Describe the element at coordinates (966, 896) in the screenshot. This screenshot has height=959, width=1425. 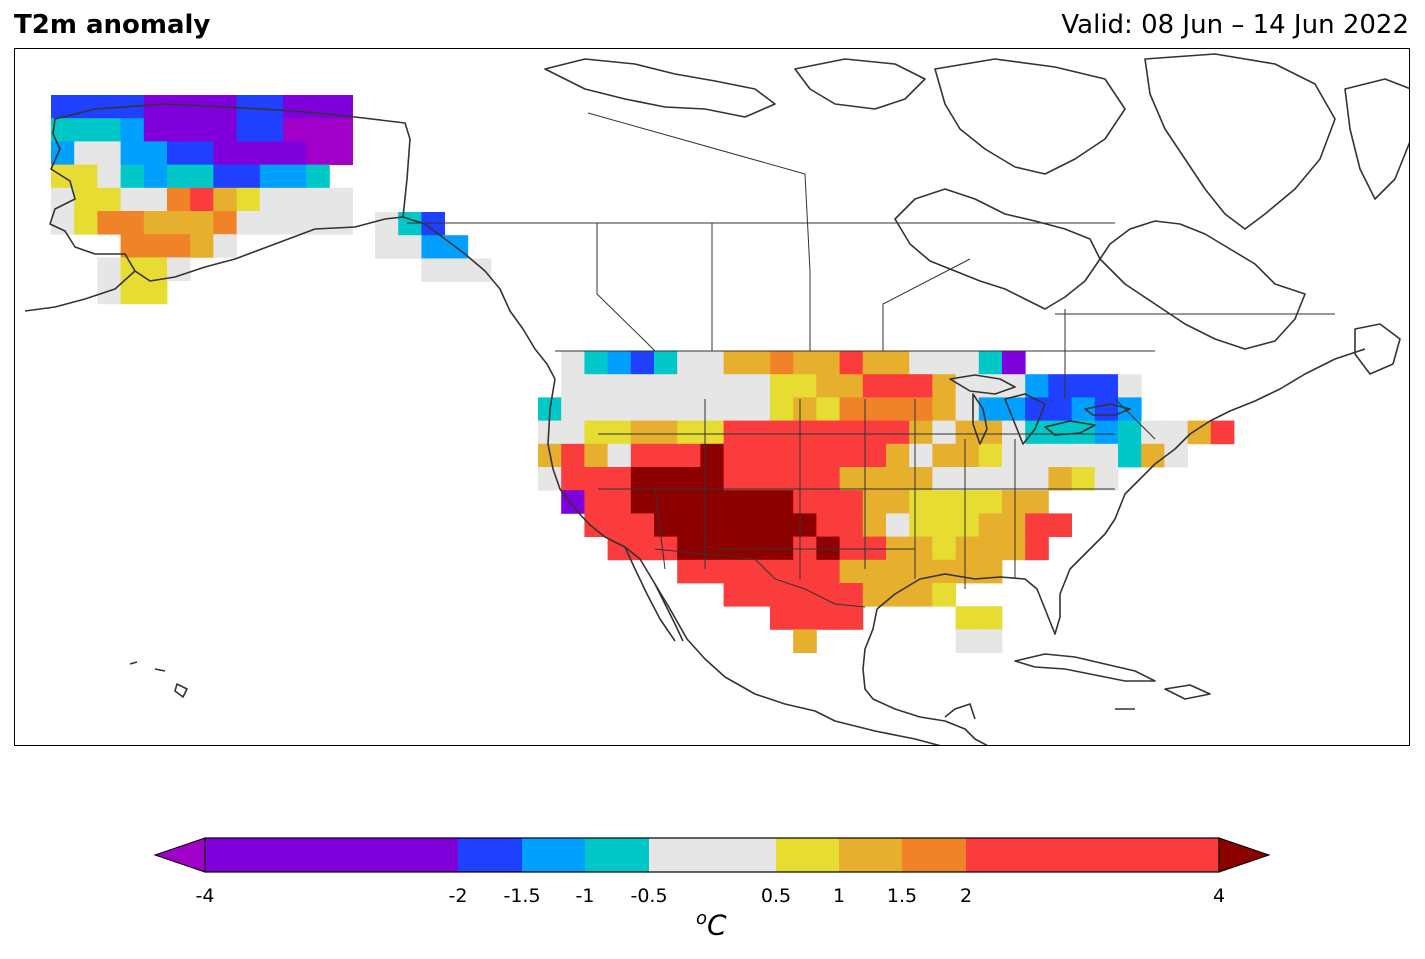
I see `colorbar-tick-label: 2` at that location.